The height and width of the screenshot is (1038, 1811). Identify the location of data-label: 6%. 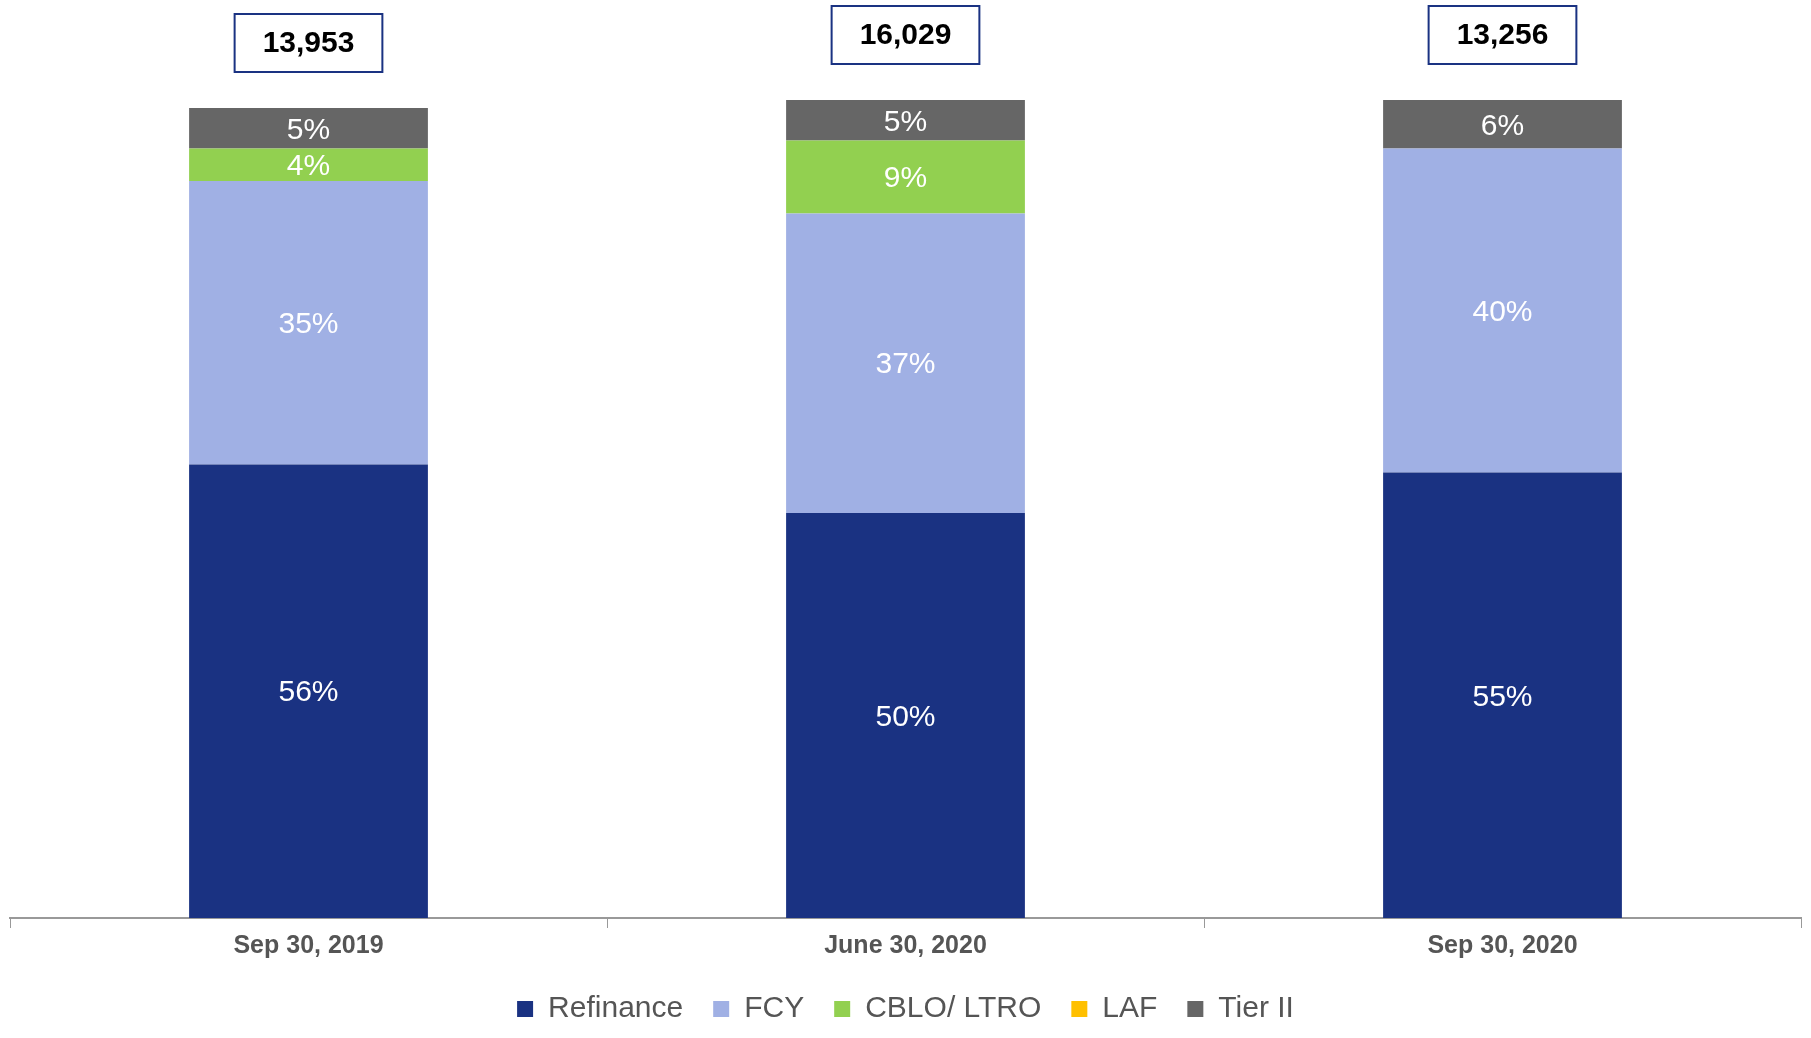
(1502, 124).